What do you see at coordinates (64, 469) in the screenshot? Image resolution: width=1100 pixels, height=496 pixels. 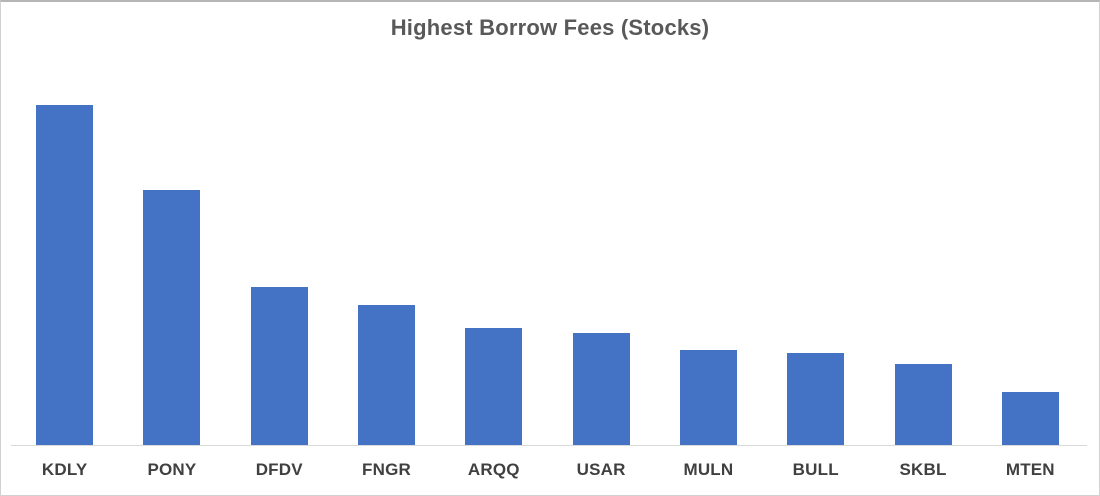 I see `x-axis-label-kdly: KDLY` at bounding box center [64, 469].